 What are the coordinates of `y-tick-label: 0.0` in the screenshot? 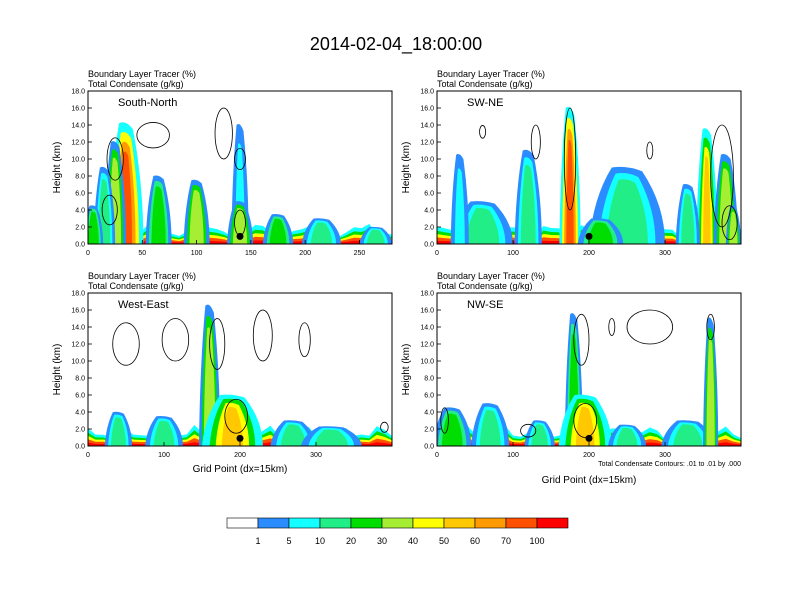 It's located at (429, 245).